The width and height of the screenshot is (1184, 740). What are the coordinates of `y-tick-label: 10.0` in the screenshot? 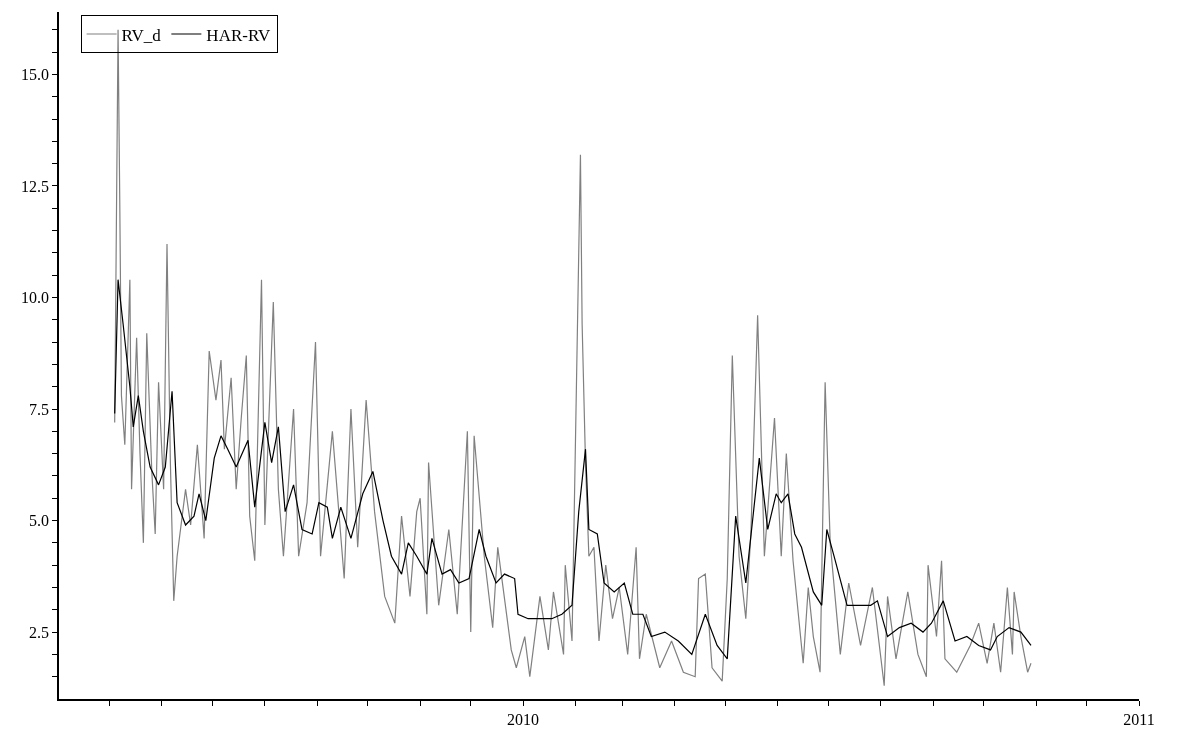 It's located at (35, 298).